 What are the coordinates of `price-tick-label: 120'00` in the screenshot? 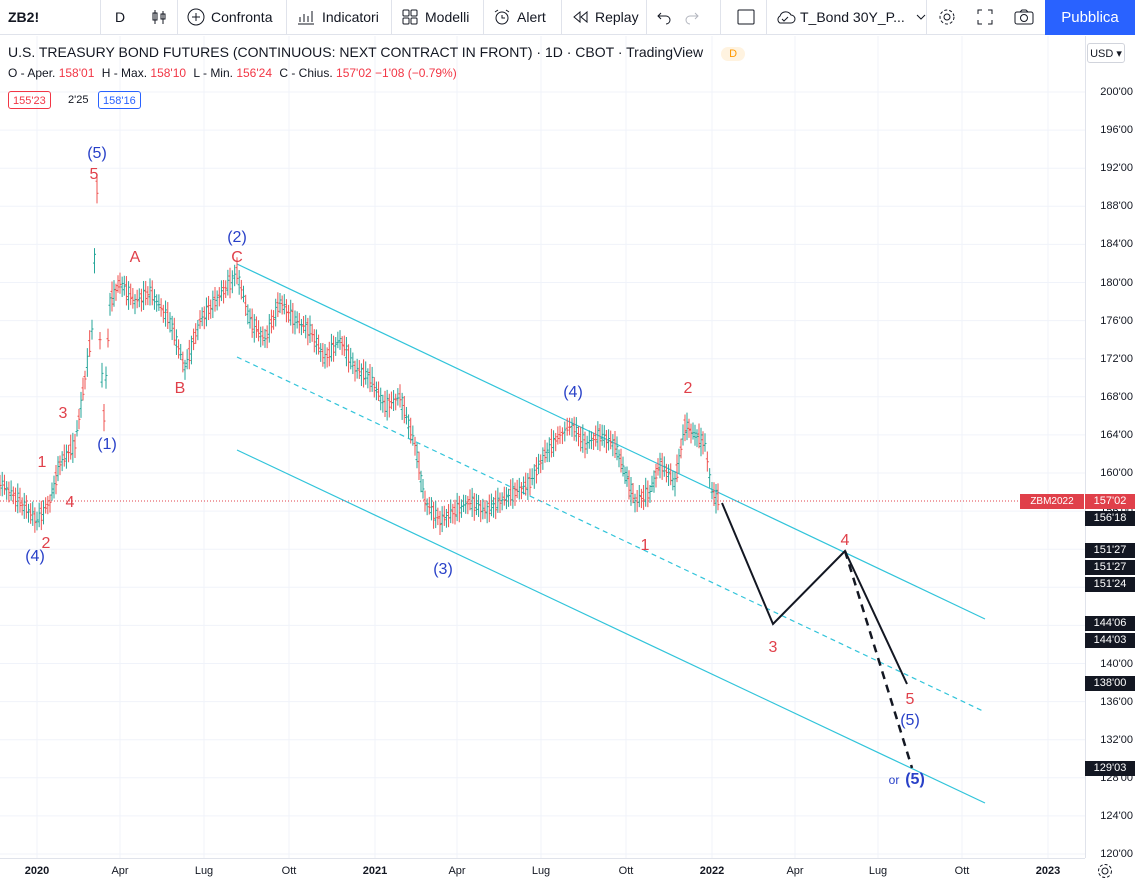 It's located at (1116, 854).